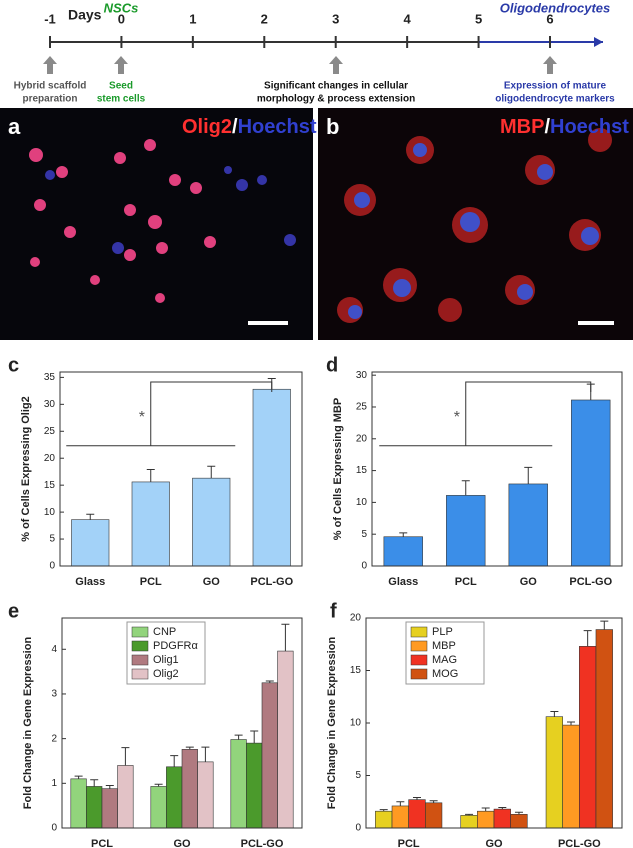 Image resolution: width=633 pixels, height=848 pixels. I want to click on timeline-arrow, so click(598, 42).